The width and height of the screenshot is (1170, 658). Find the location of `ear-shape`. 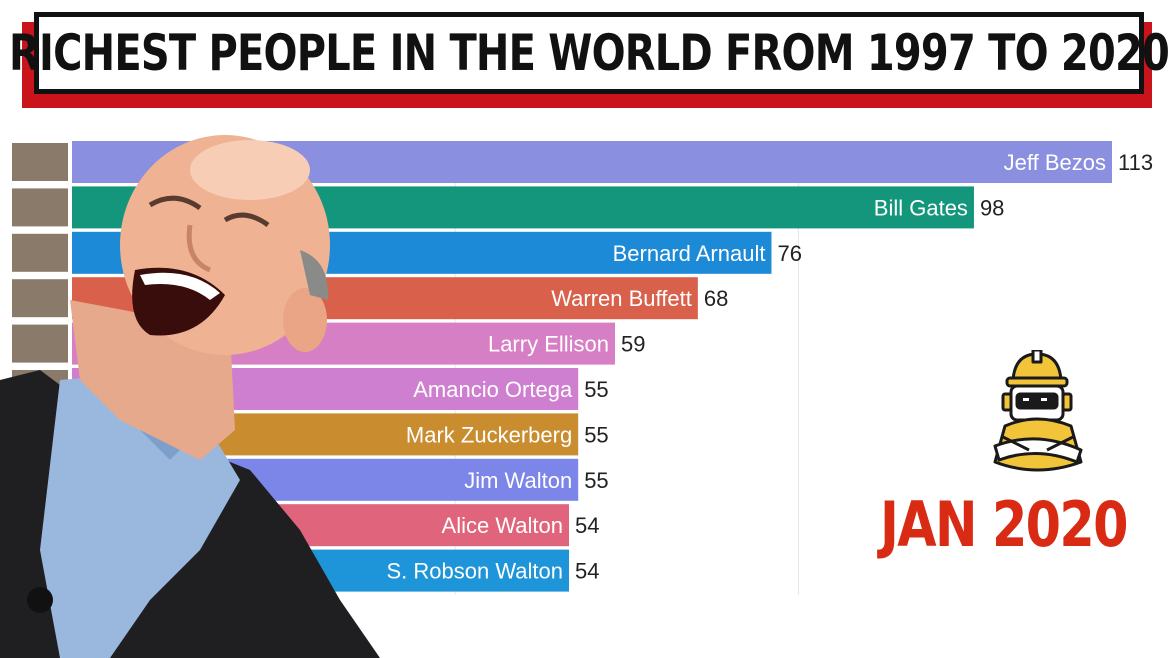

ear-shape is located at coordinates (305, 320).